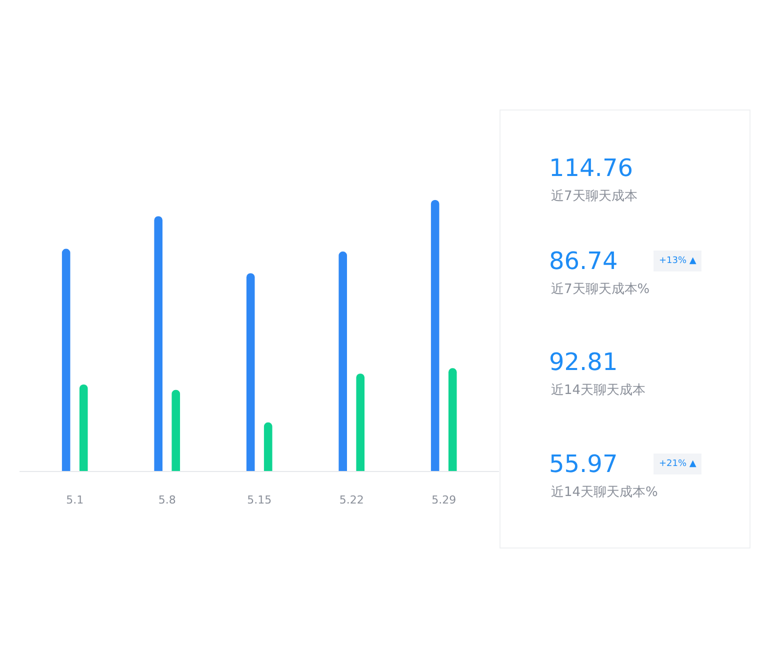 The height and width of the screenshot is (660, 780). Describe the element at coordinates (583, 464) in the screenshot. I see `text: 55.97` at that location.